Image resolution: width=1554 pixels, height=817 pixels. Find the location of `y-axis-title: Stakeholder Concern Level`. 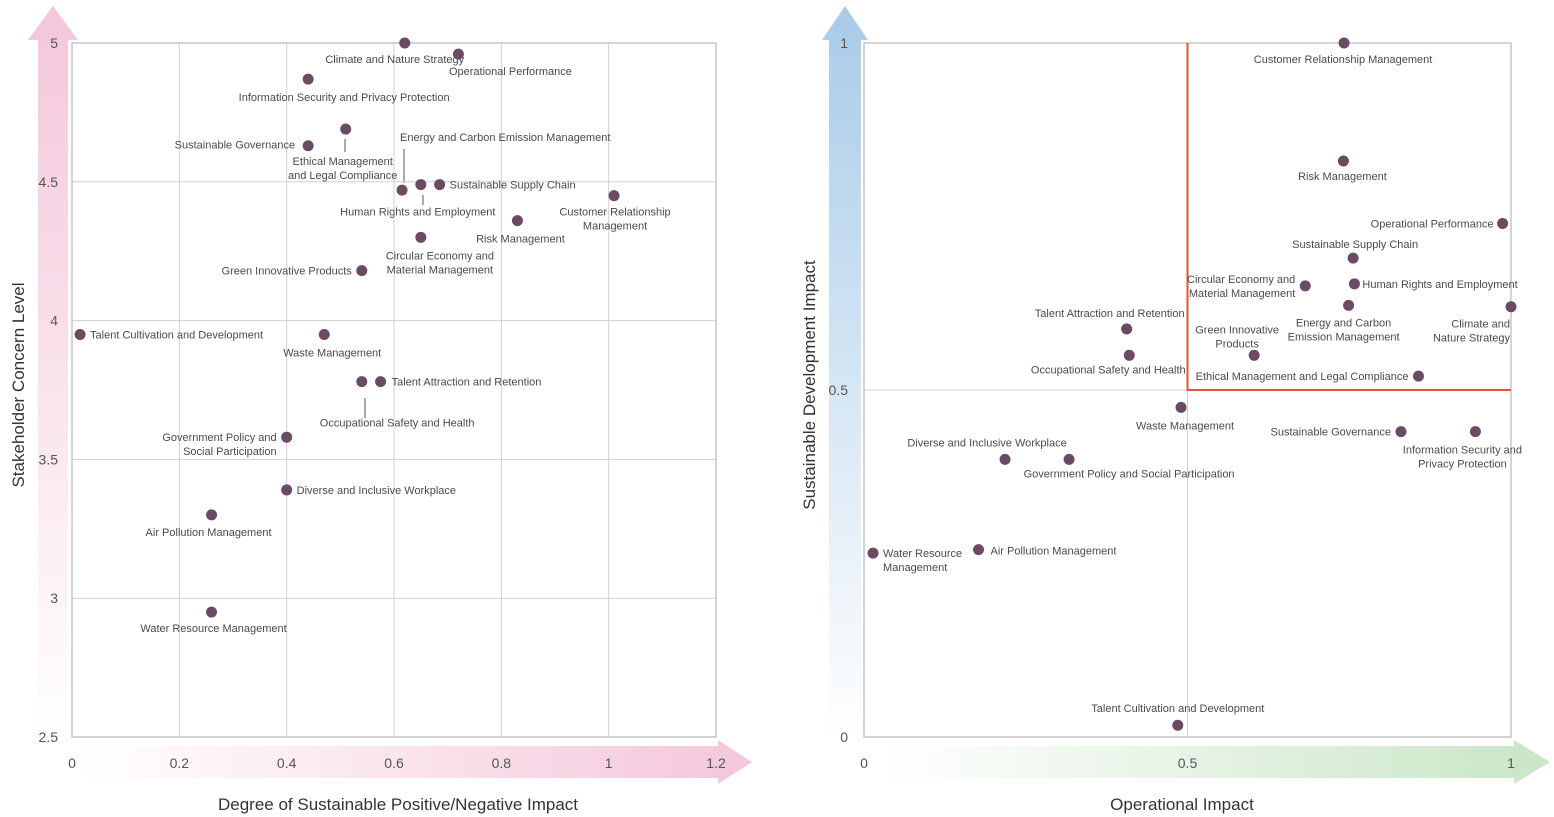

y-axis-title: Stakeholder Concern Level is located at coordinates (18, 384).